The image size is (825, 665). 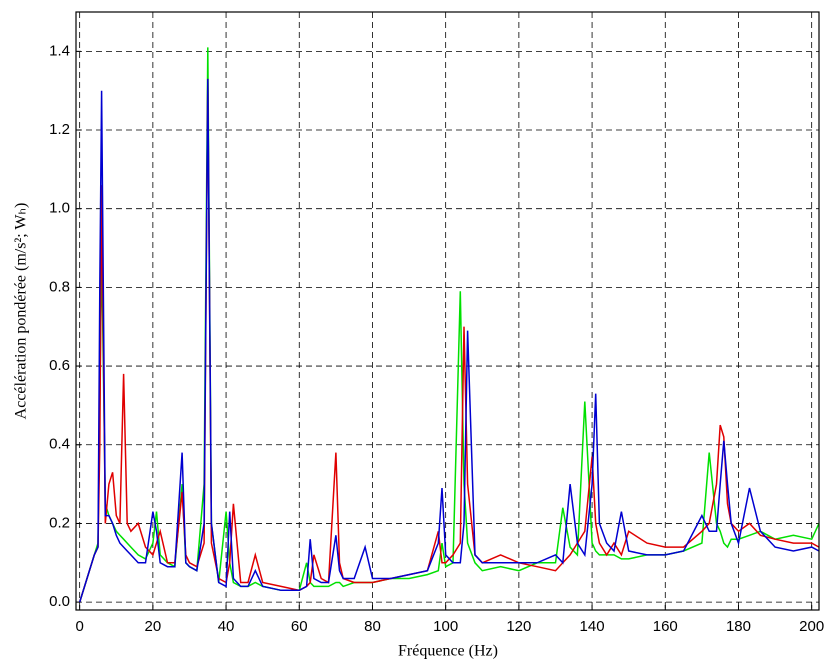 I want to click on x-axis-title: Fréquence (Hz), so click(x=448, y=651).